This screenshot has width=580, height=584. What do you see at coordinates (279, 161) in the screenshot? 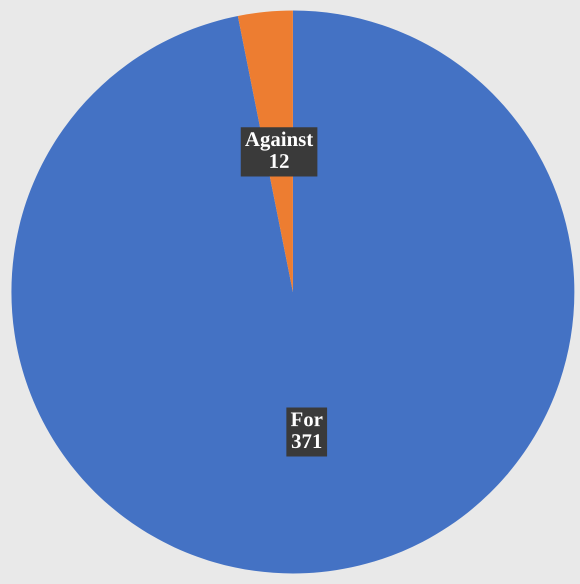
I see `data-label: 12` at bounding box center [279, 161].